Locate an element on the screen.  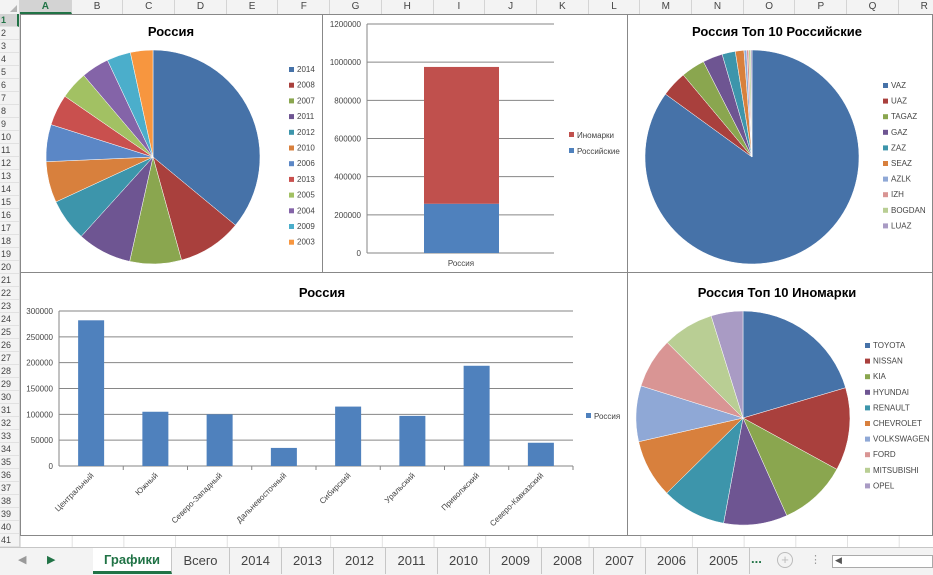
row-header-7: 7 is located at coordinates (9, 98).